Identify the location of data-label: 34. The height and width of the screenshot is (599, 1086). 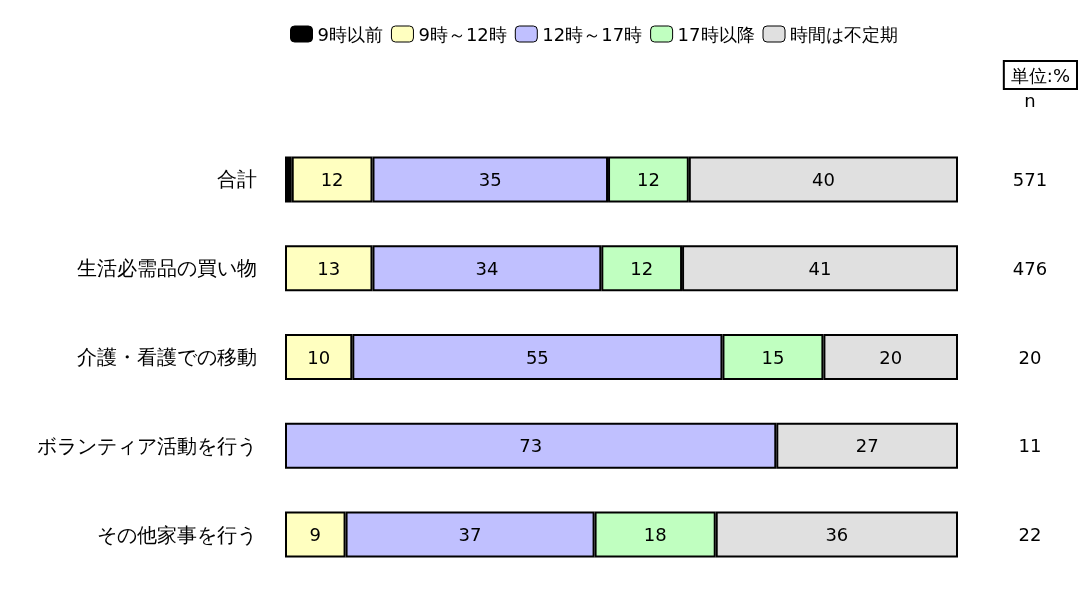
(487, 268).